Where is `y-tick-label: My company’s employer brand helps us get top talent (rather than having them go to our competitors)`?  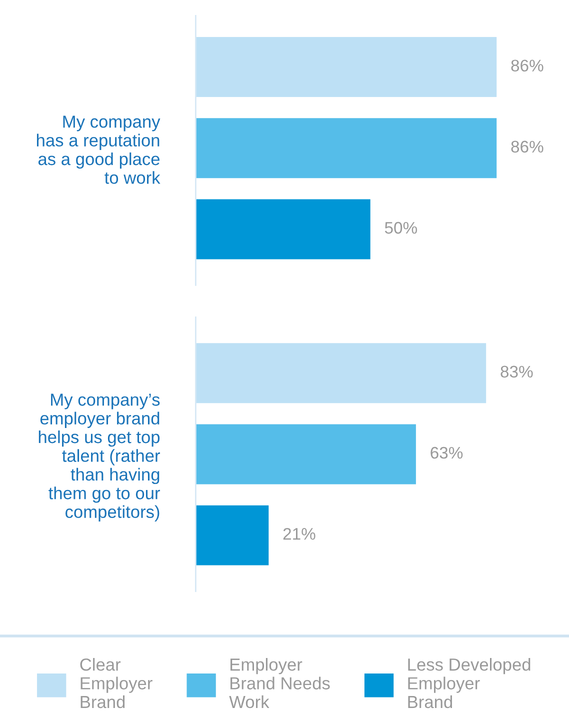 y-tick-label: My company’s employer brand helps us get top talent (rather than having them go to our competitors) is located at coordinates (99, 458).